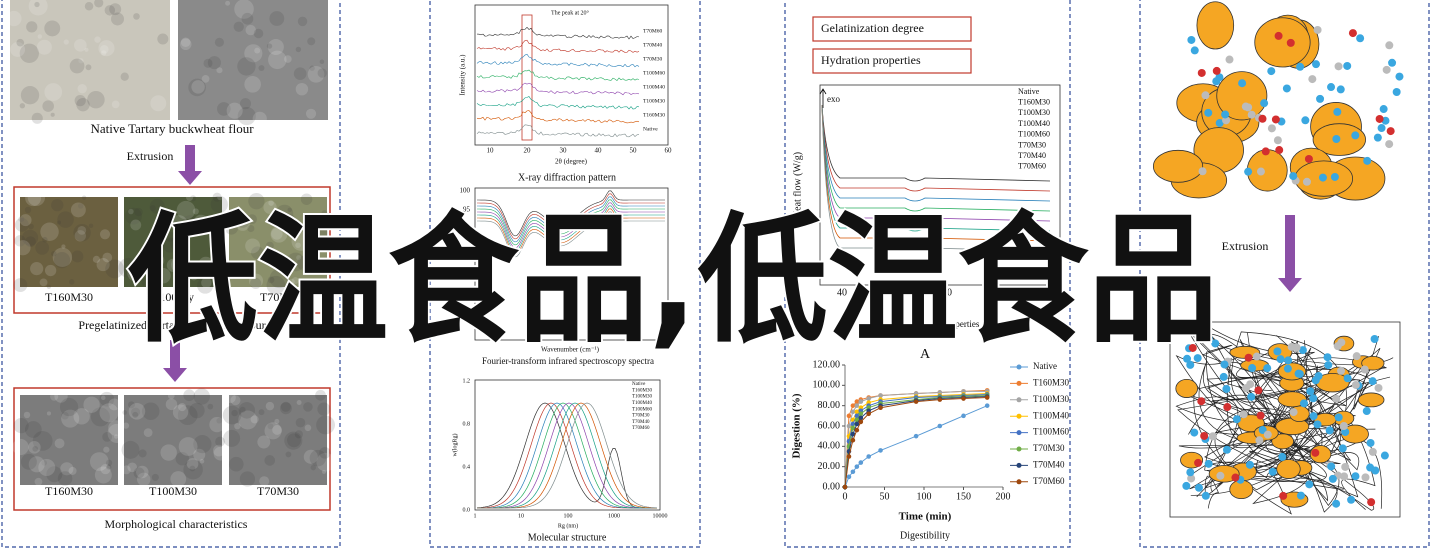  What do you see at coordinates (1282, 441) in the screenshot?
I see `granule` at bounding box center [1282, 441].